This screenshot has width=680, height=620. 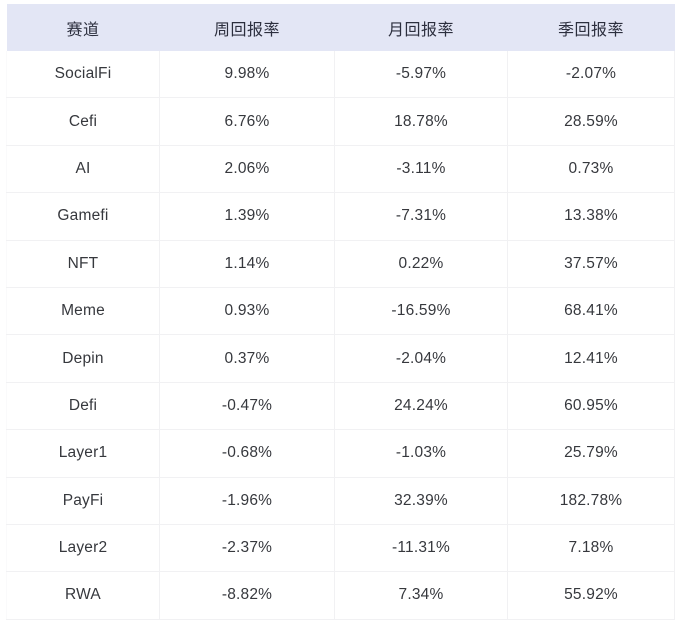 I want to click on cell-quarter: 7.18%, so click(x=591, y=548).